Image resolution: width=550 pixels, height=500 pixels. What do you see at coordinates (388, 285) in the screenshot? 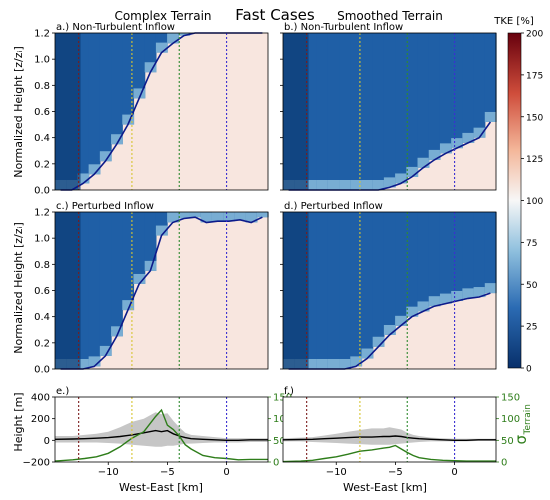
I see `panel-d: d.) Perturbed Inflow` at bounding box center [388, 285].